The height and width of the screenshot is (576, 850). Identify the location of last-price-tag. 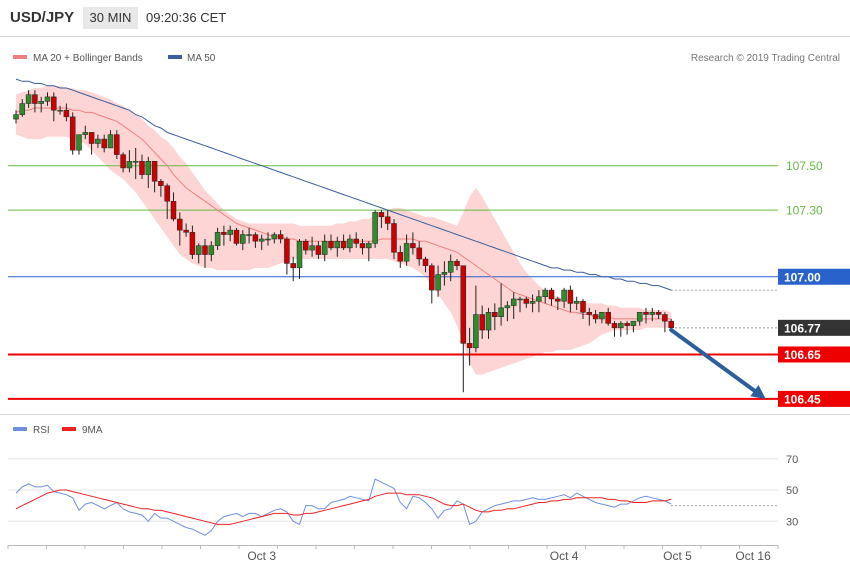
(814, 327).